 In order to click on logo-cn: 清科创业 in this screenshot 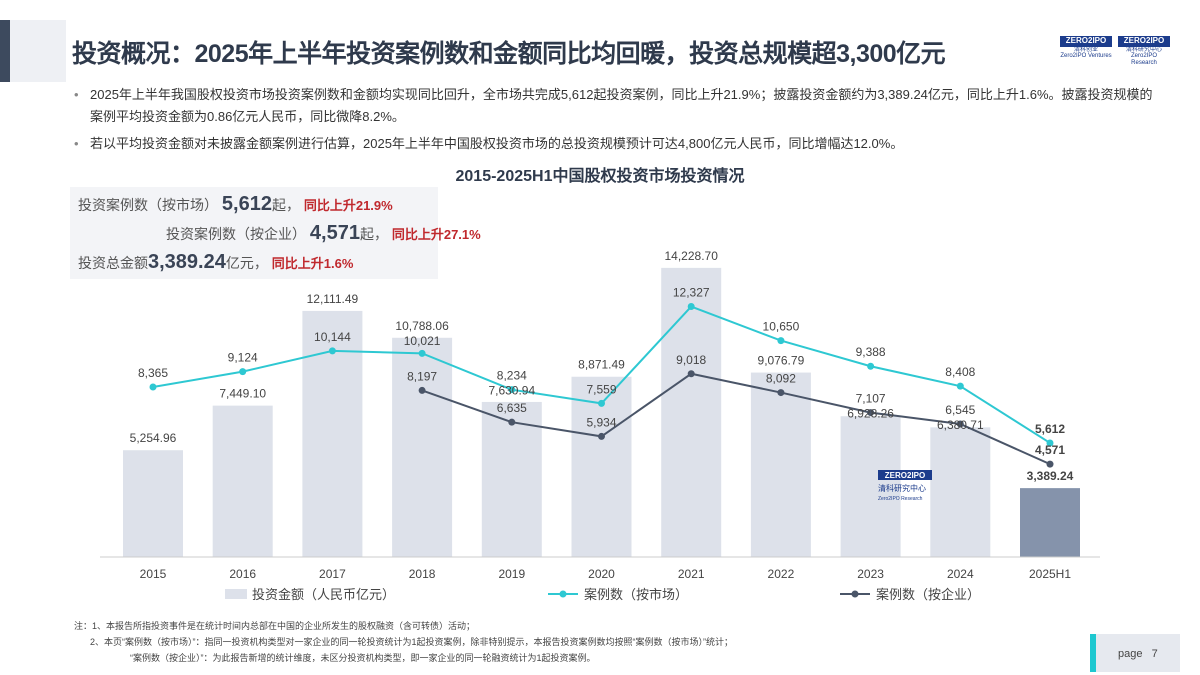, I will do `click(1085, 49)`.